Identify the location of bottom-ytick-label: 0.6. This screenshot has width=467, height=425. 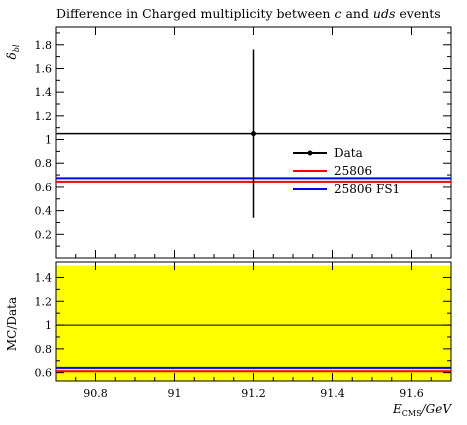
(44, 373).